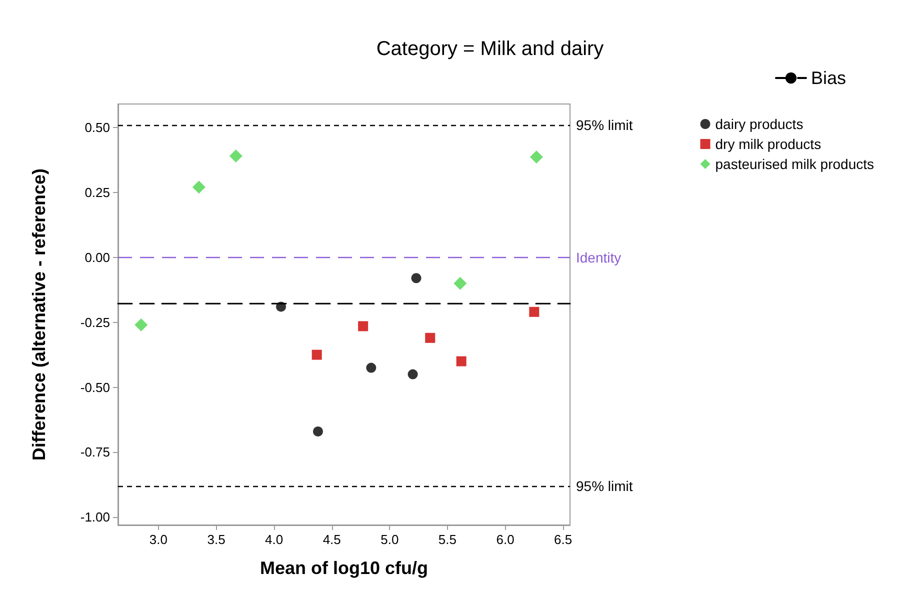  Describe the element at coordinates (759, 124) in the screenshot. I see `legend-label: dairy products` at that location.